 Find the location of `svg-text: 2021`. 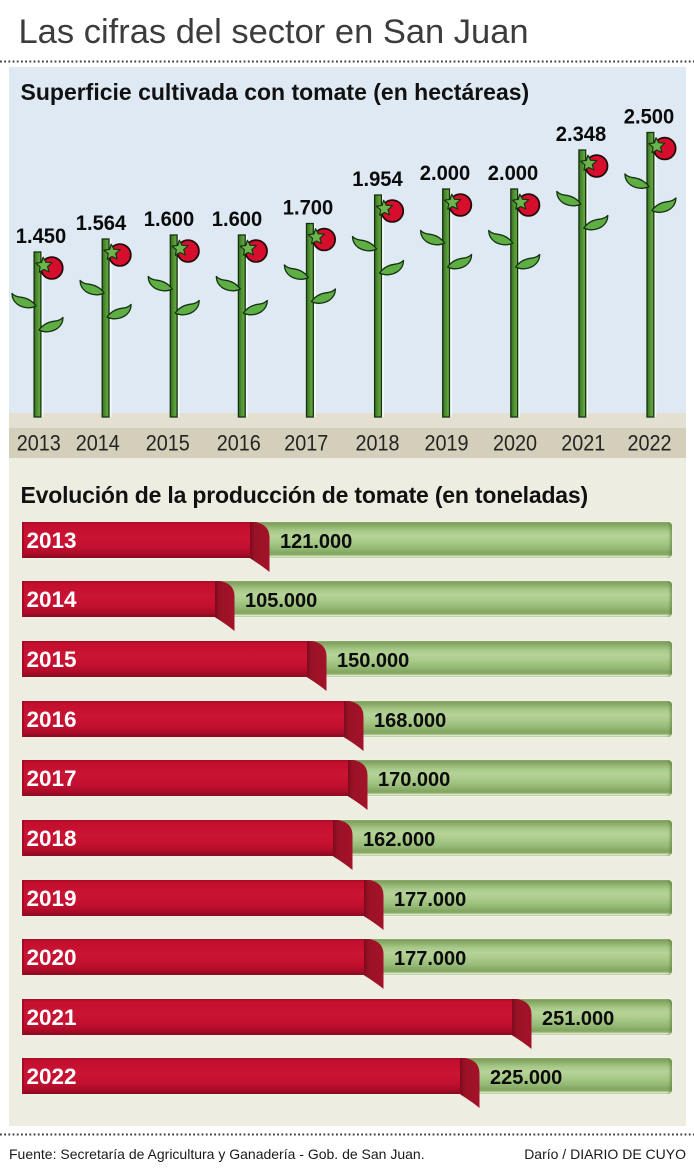

svg-text: 2021 is located at coordinates (583, 444).